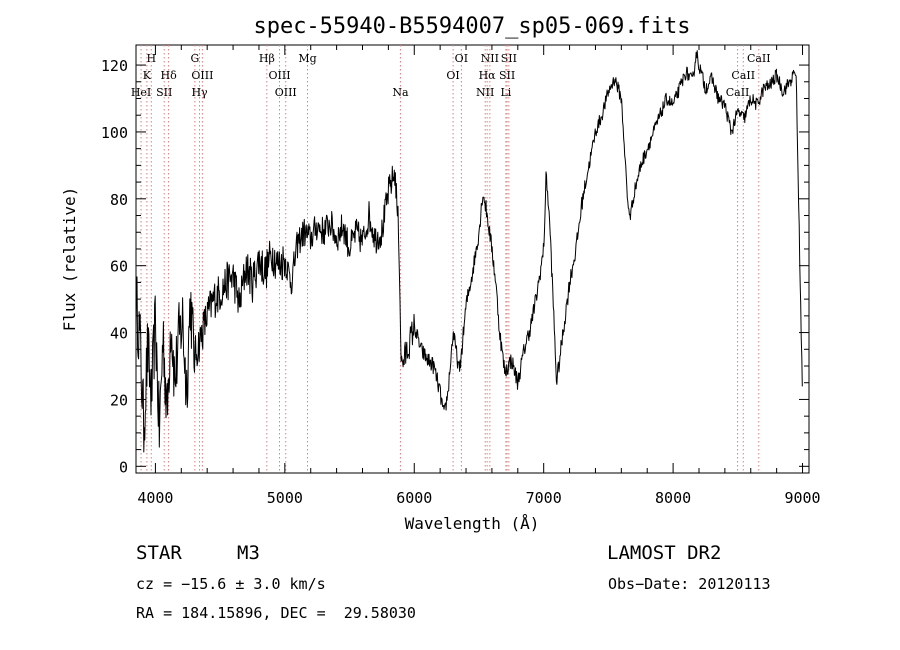  What do you see at coordinates (155, 498) in the screenshot?
I see `x-tick-label: 4000` at bounding box center [155, 498].